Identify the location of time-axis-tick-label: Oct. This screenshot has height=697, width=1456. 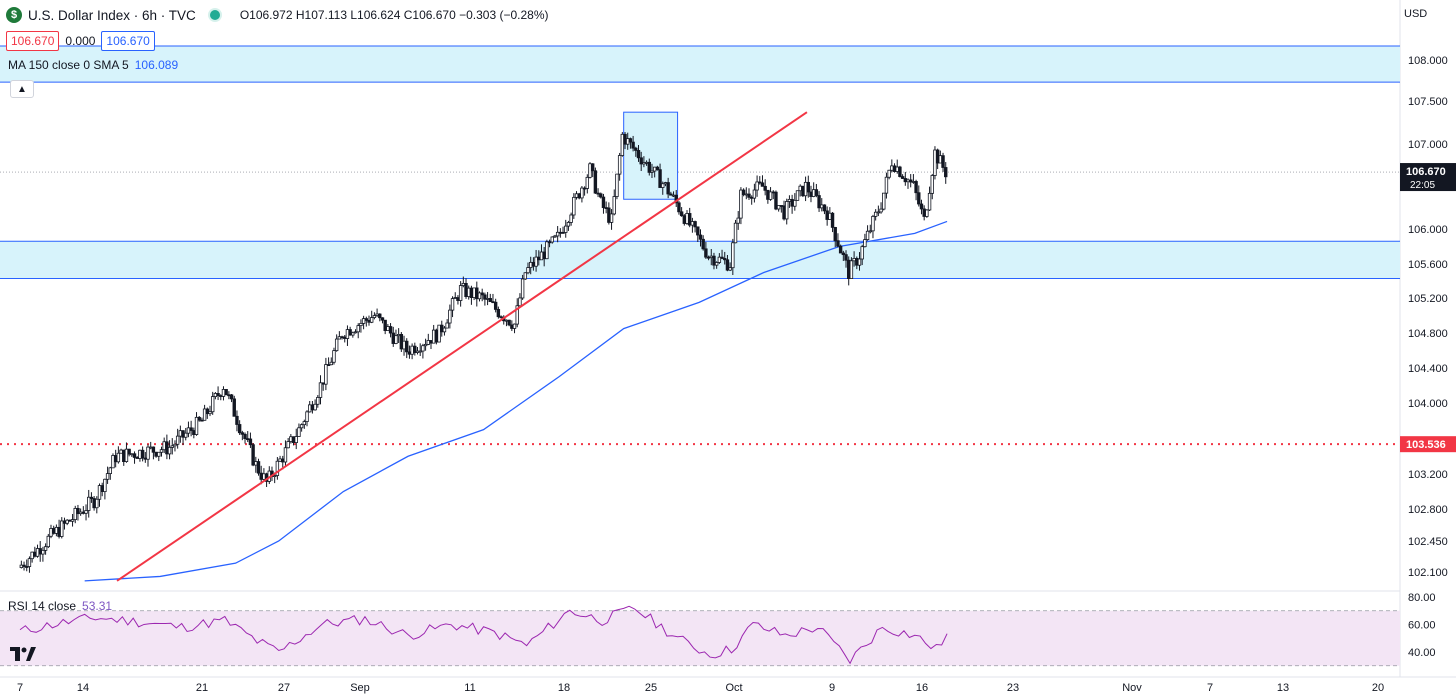
(733, 688).